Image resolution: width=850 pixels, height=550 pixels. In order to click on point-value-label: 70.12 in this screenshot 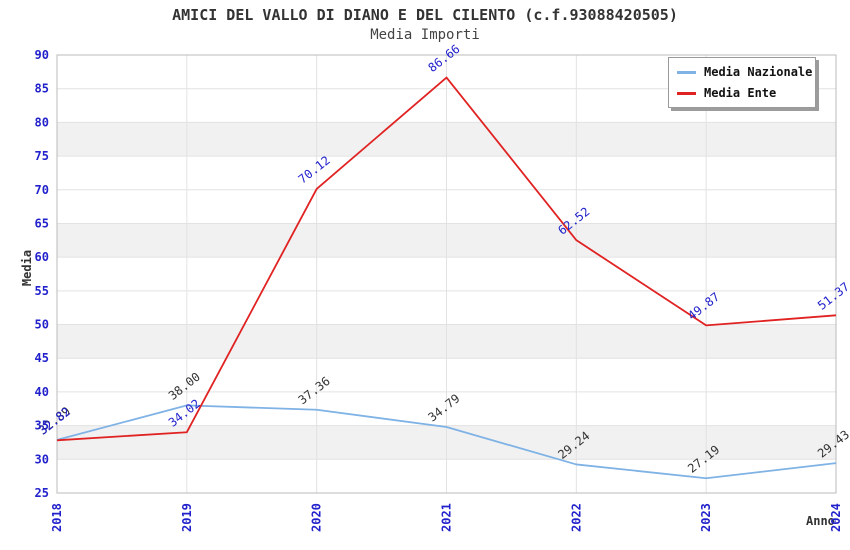, I will do `click(314, 169)`.